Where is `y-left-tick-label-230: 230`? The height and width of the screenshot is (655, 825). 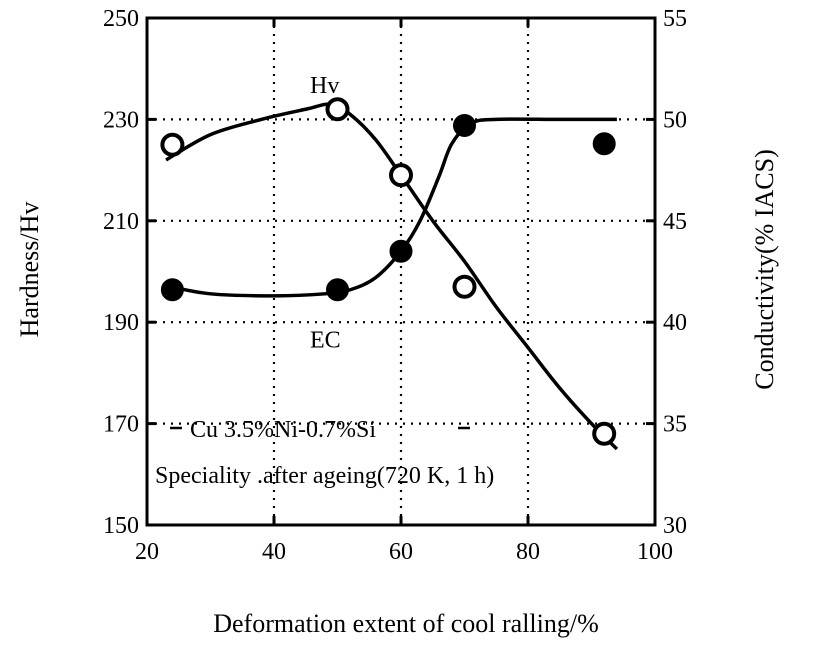 y-left-tick-label-230: 230 is located at coordinates (121, 120).